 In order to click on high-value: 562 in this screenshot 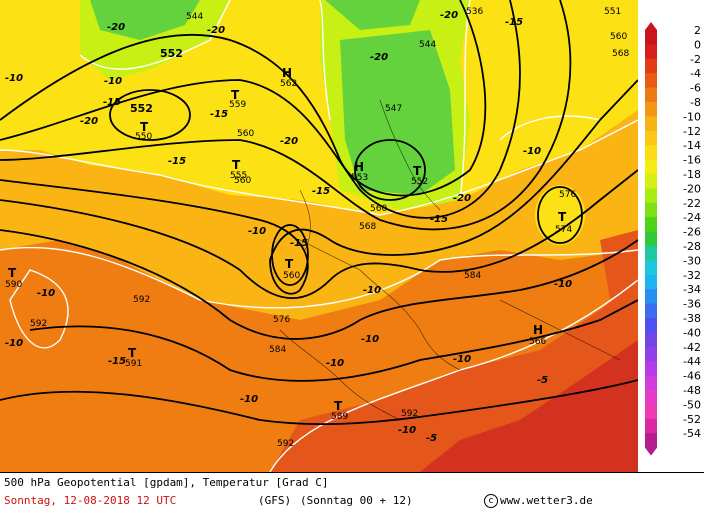, I will do `click(288, 84)`.